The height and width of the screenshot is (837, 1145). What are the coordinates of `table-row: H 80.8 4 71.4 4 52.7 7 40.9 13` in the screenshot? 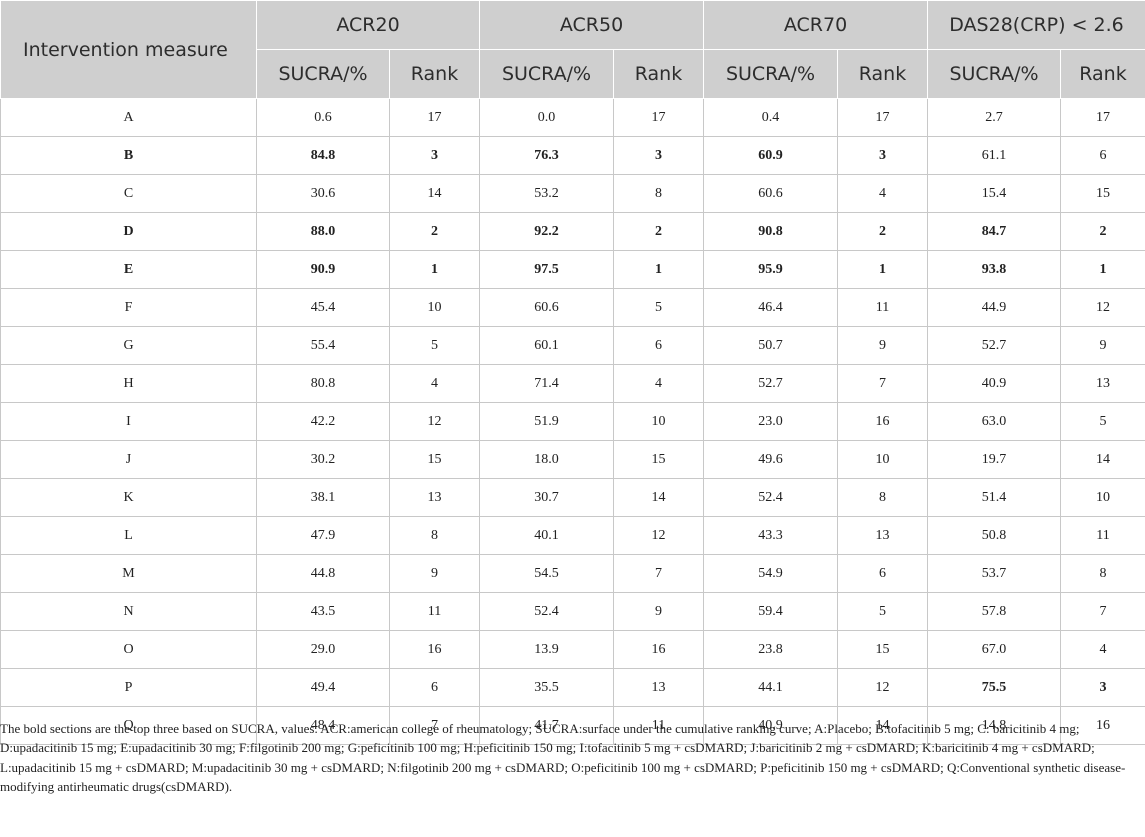 It's located at (572, 383).